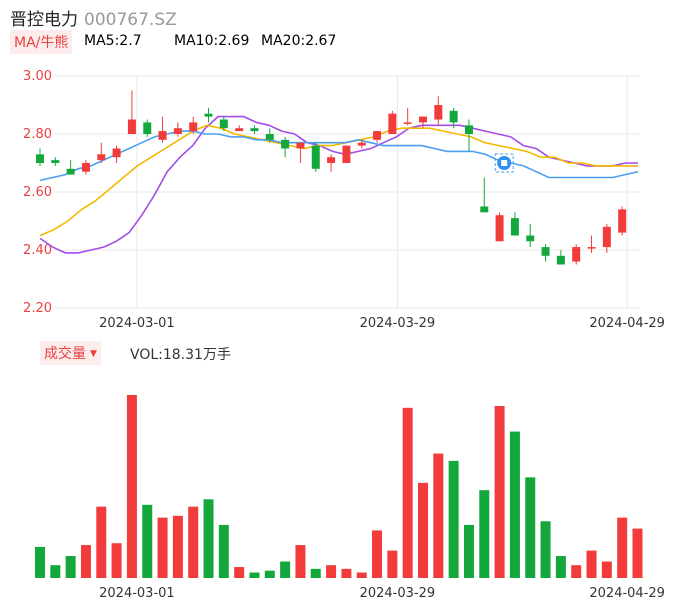 This screenshot has width=686, height=606. I want to click on ma5-label: MA5:2.7, so click(113, 41).